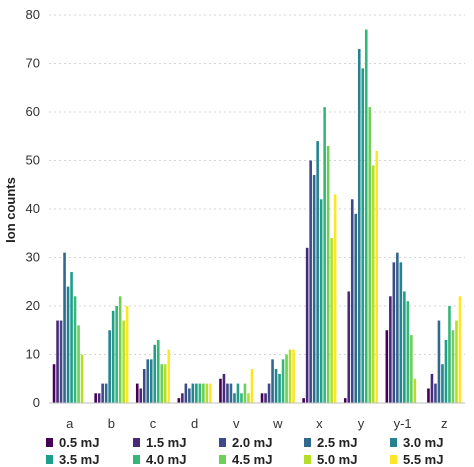 The width and height of the screenshot is (474, 467). Describe the element at coordinates (252, 442) in the screenshot. I see `legend-label: 2.0 mJ` at that location.